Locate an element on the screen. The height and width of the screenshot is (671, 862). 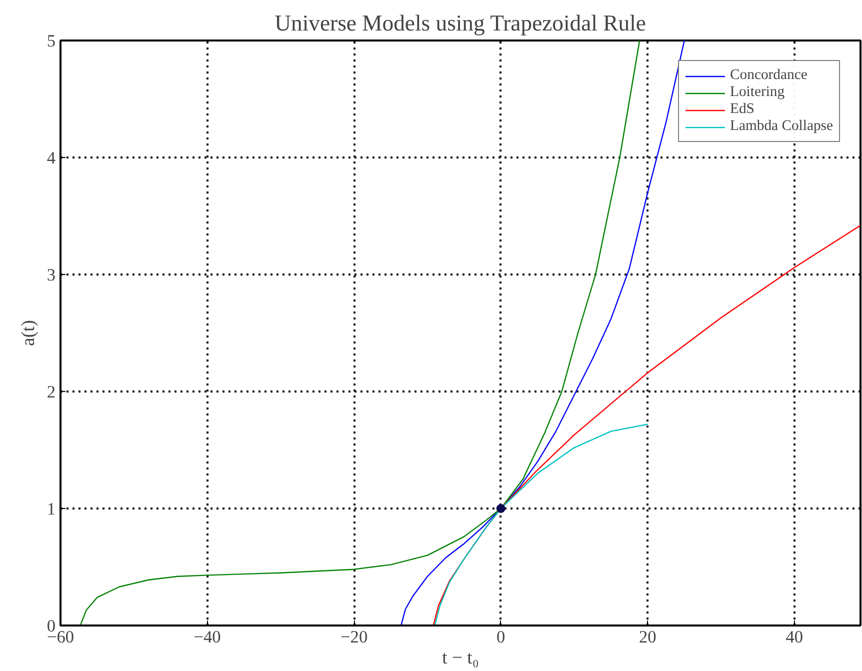
legend-label: Concordance is located at coordinates (769, 75).